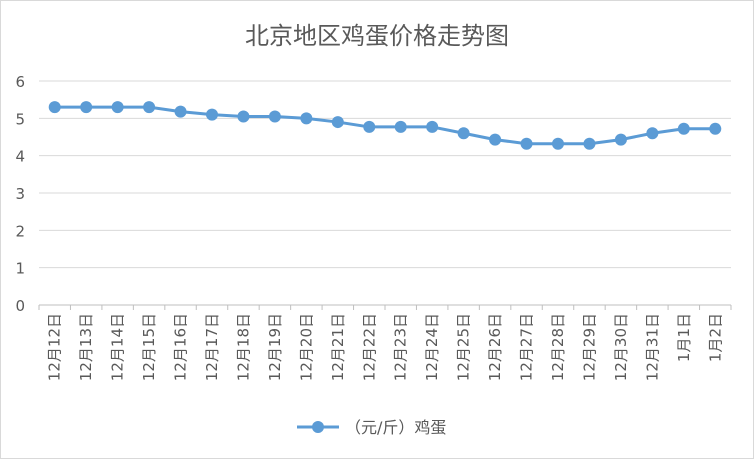 This screenshot has width=754, height=462. I want to click on x-tick-label: 12月12日, so click(55, 347).